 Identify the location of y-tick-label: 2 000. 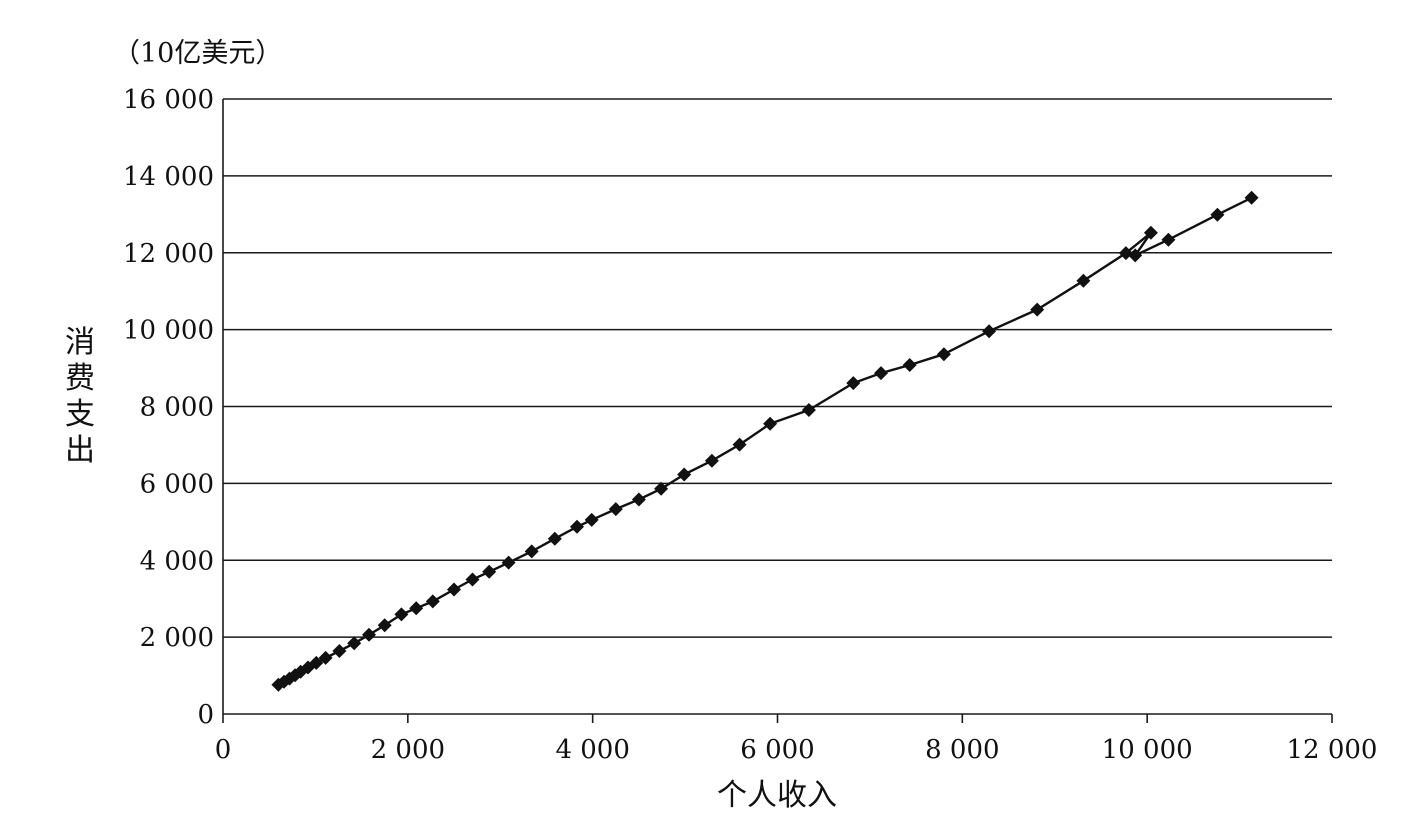
(177, 638).